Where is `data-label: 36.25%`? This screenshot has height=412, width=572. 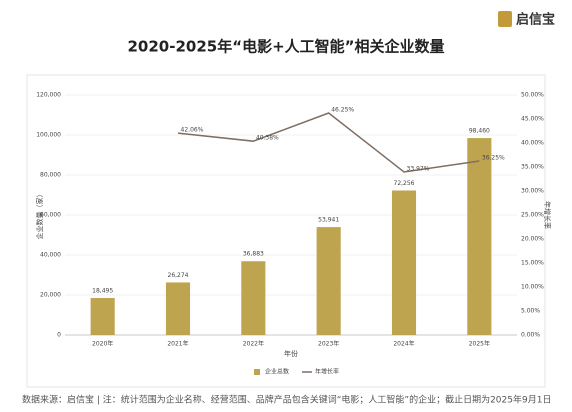 data-label: 36.25% is located at coordinates (493, 158).